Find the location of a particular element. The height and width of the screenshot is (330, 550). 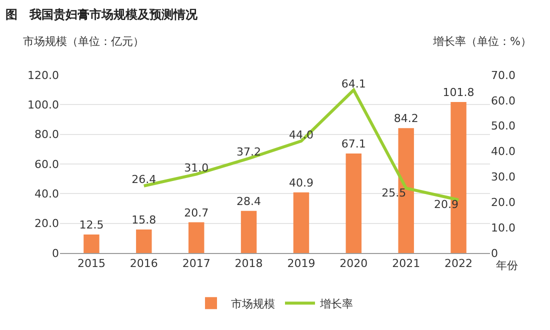

y2-axis-title: 增长率（单位：%） is located at coordinates (482, 41).